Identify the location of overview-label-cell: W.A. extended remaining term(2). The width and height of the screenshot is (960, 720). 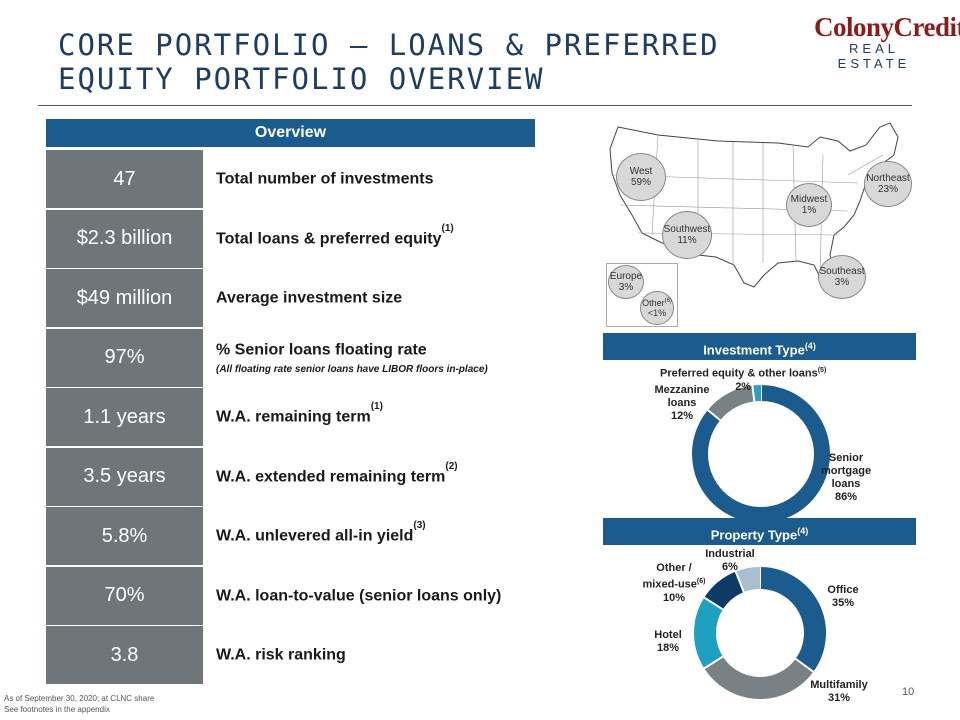
(376, 477).